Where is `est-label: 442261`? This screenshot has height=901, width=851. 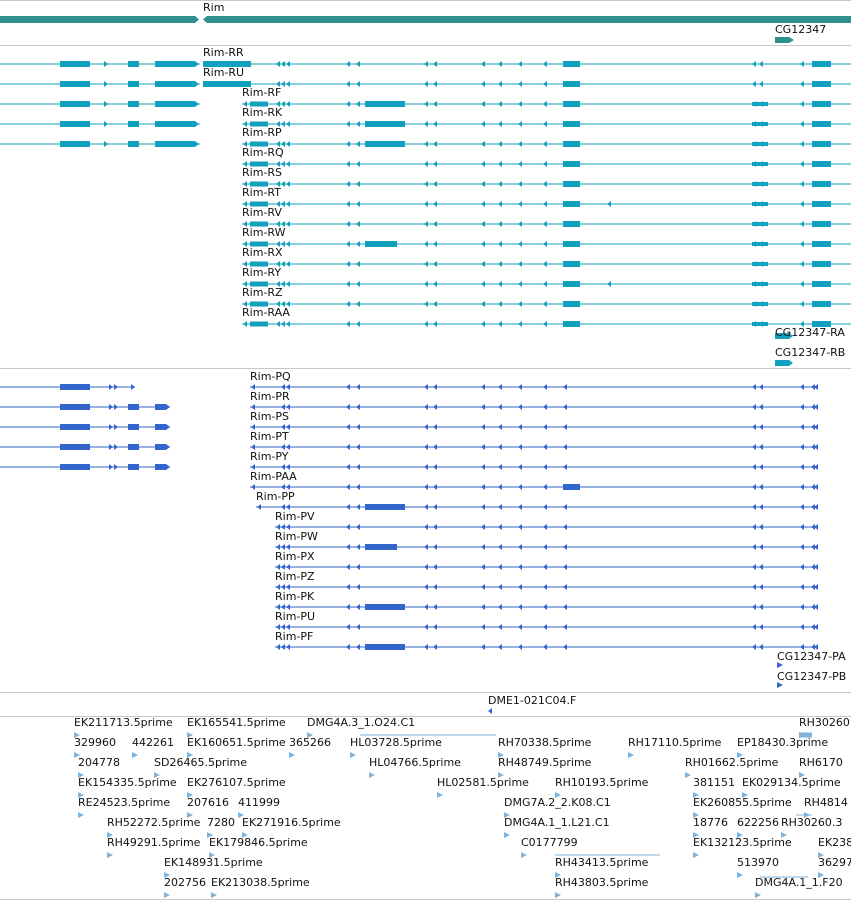
est-label: 442261 is located at coordinates (153, 742).